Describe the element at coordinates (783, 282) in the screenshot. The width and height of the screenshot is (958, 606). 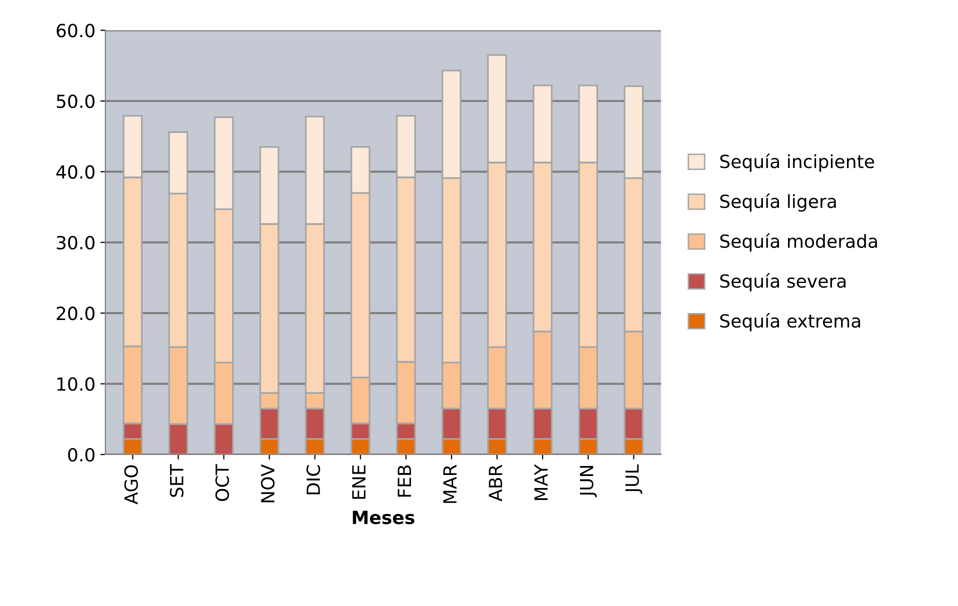
I see `legend-label: Sequía severa` at that location.